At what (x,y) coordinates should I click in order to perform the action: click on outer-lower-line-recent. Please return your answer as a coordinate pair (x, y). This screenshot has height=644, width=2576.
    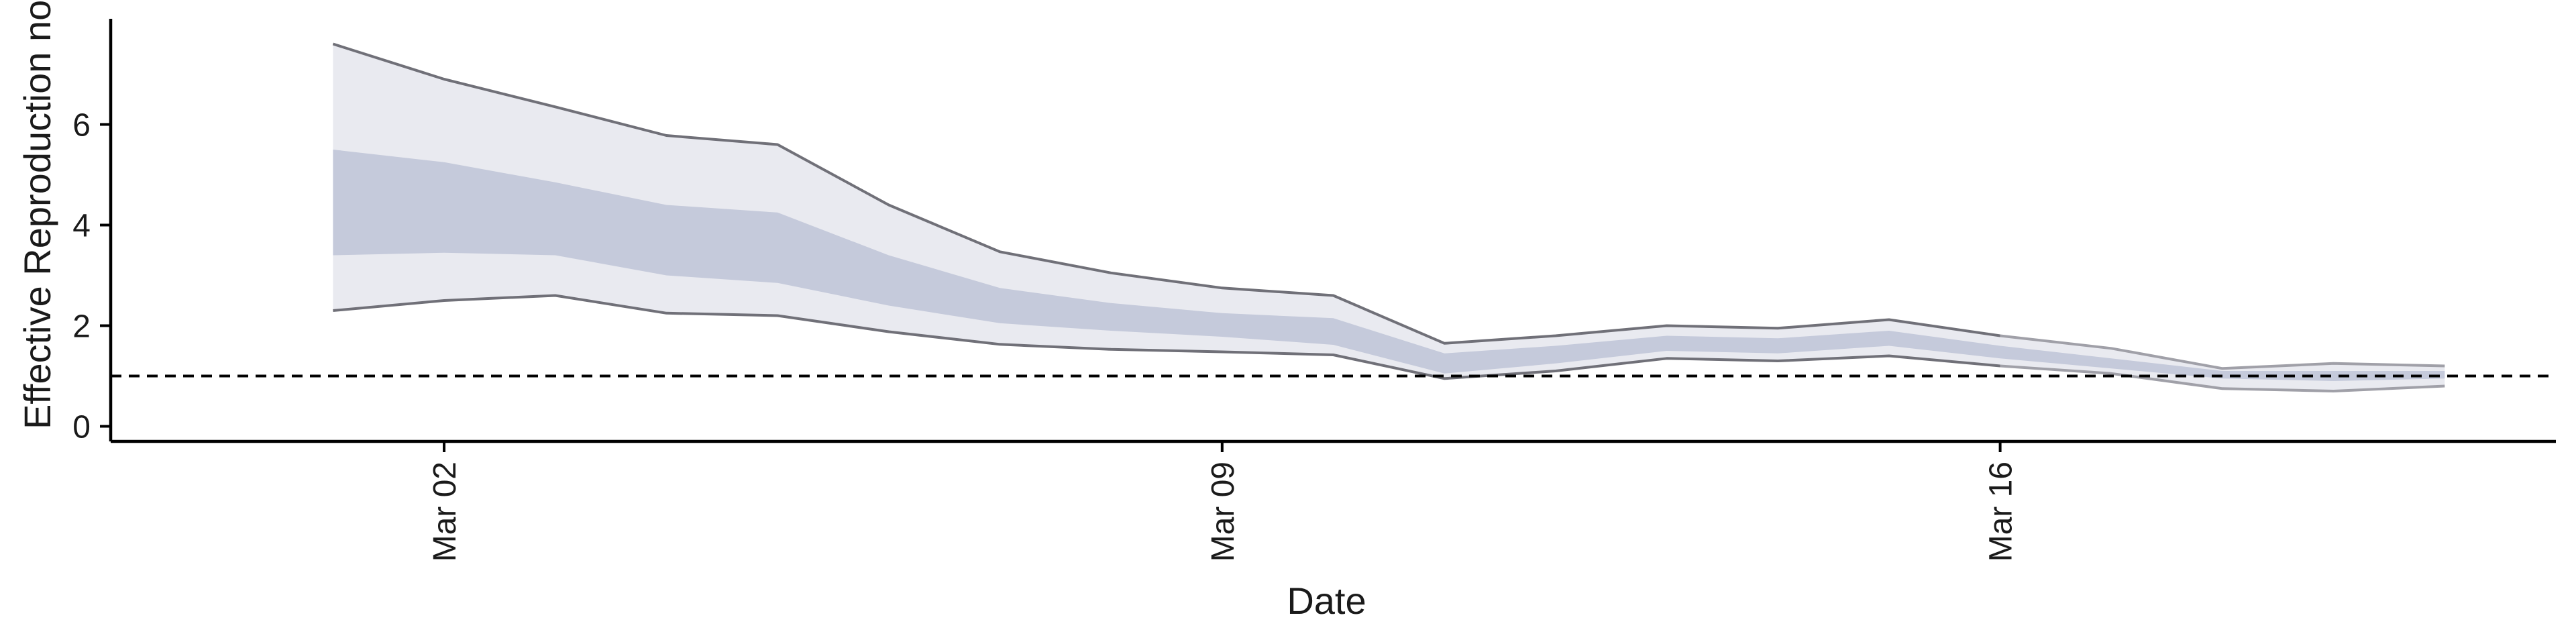
    Looking at the image, I should click on (2222, 378).